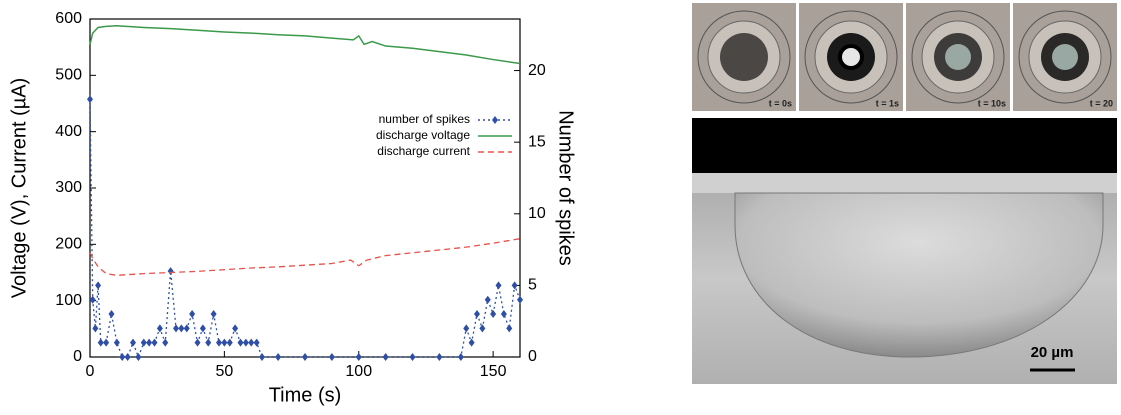  What do you see at coordinates (992, 103) in the screenshot?
I see `photo-label: t = 10s` at bounding box center [992, 103].